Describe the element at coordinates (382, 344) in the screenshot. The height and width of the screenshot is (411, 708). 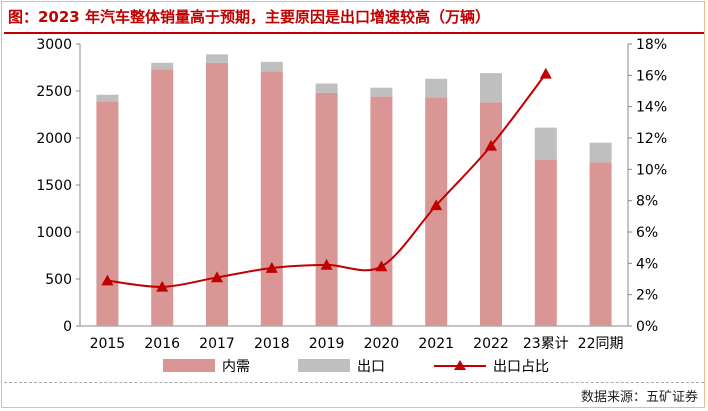
I see `x-tick-label: 2020` at that location.